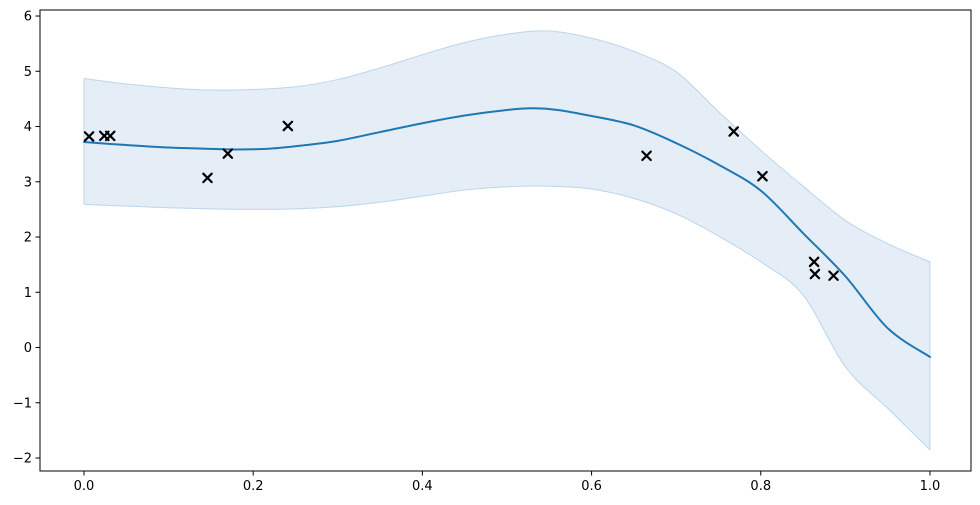 The height and width of the screenshot is (505, 980). I want to click on x-tick-label: 0.2, so click(253, 486).